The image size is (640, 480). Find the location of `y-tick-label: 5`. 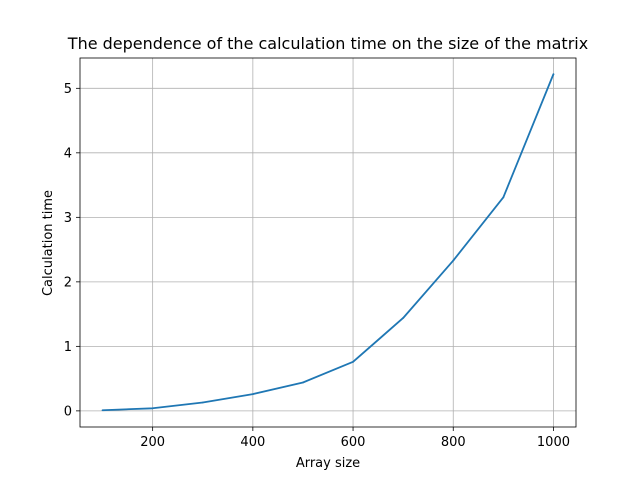

y-tick-label: 5 is located at coordinates (68, 89).